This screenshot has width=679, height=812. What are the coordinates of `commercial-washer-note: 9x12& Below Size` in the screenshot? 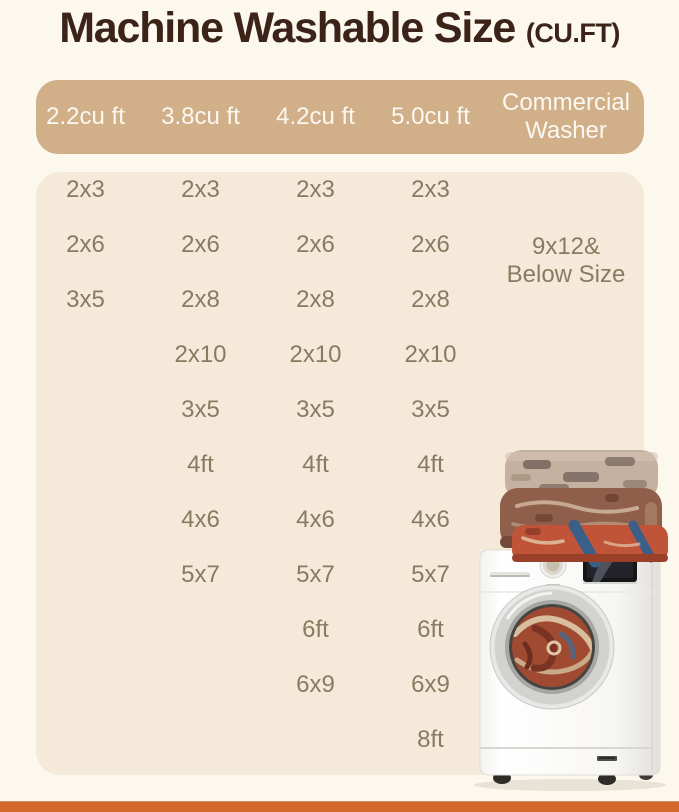 It's located at (566, 261).